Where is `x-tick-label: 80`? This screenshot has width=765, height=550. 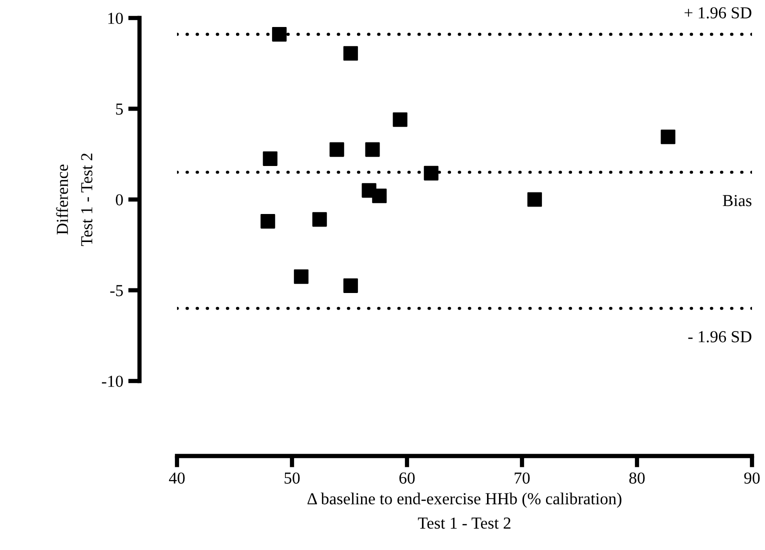 x-tick-label: 80 is located at coordinates (637, 478).